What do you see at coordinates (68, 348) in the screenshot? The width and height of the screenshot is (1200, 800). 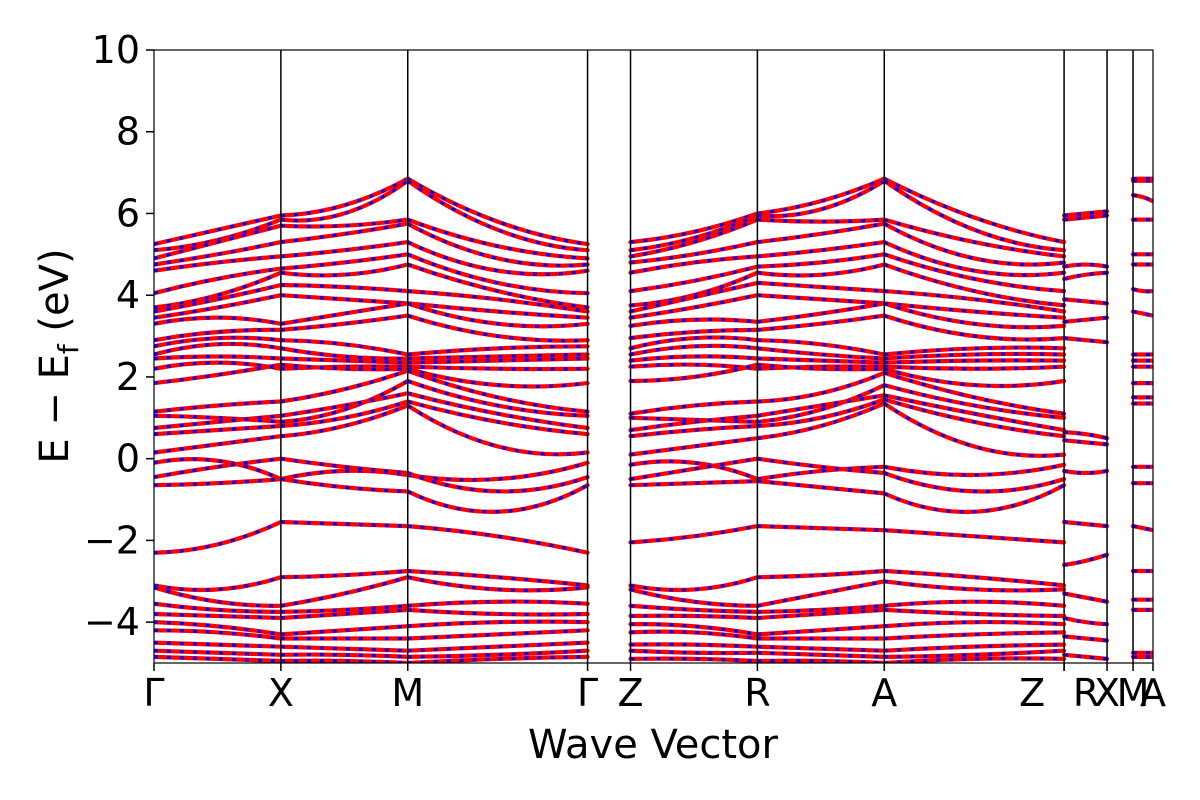 I see `y-axis-label-subscript: f` at bounding box center [68, 348].